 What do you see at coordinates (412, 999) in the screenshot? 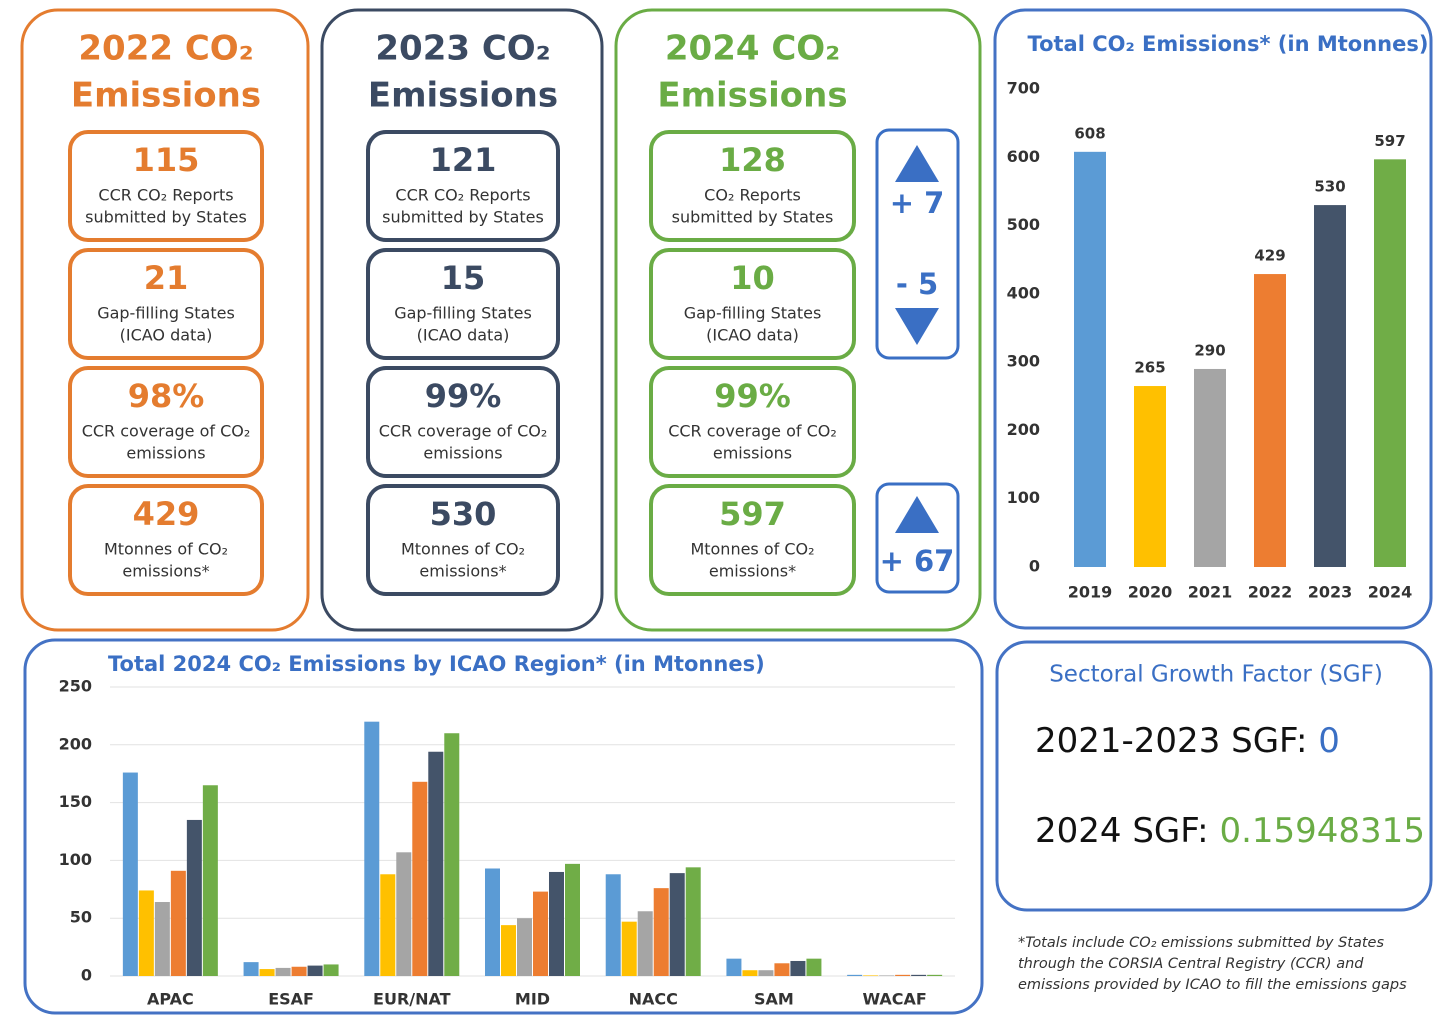
I see `x-tick-label: EUR/NAT` at bounding box center [412, 999].